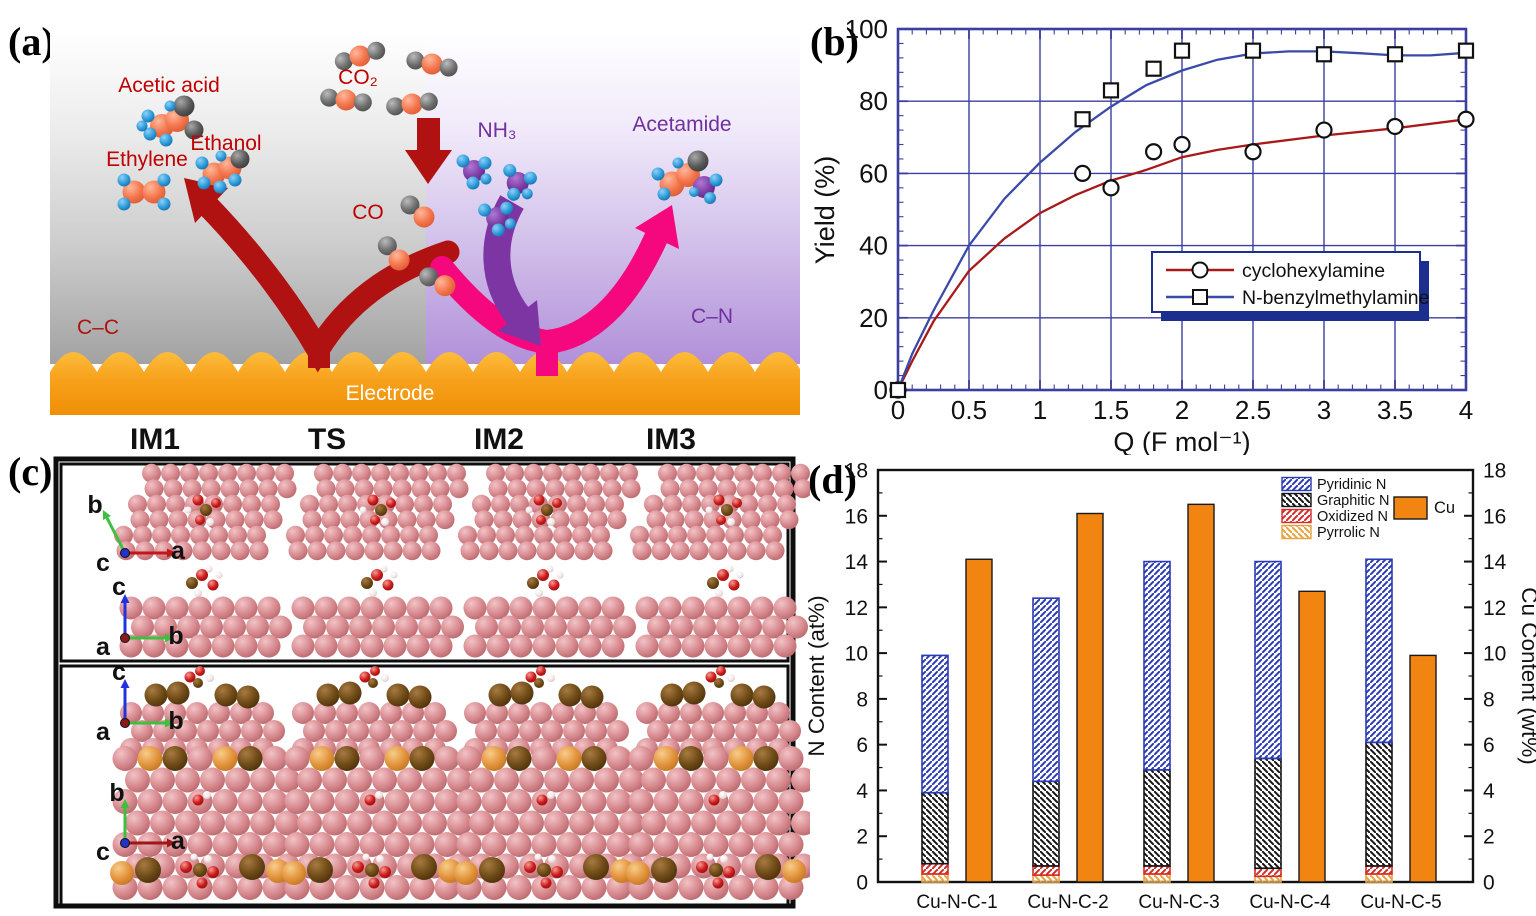 The width and height of the screenshot is (1536, 916). What do you see at coordinates (1046, 870) in the screenshot?
I see `bar-Cu-N-C-2-oxidized-n` at bounding box center [1046, 870].